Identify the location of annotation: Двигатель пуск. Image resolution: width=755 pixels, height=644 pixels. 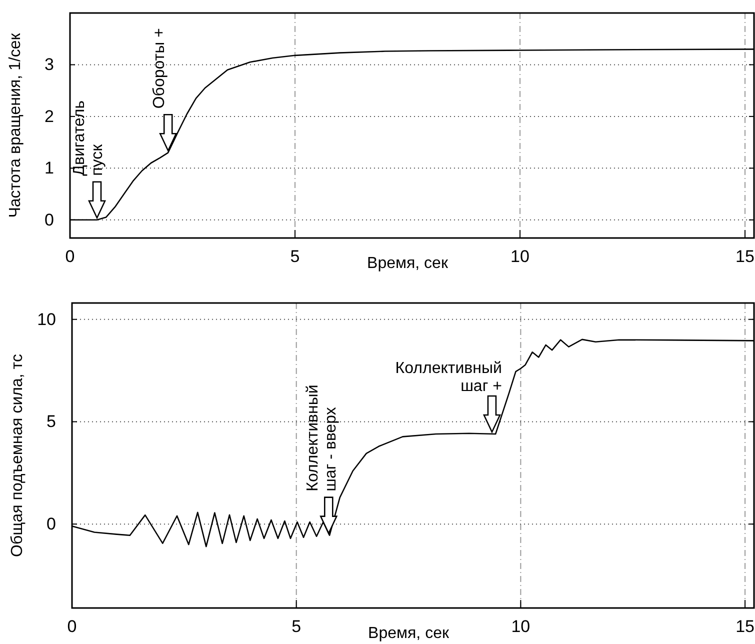
(88, 138).